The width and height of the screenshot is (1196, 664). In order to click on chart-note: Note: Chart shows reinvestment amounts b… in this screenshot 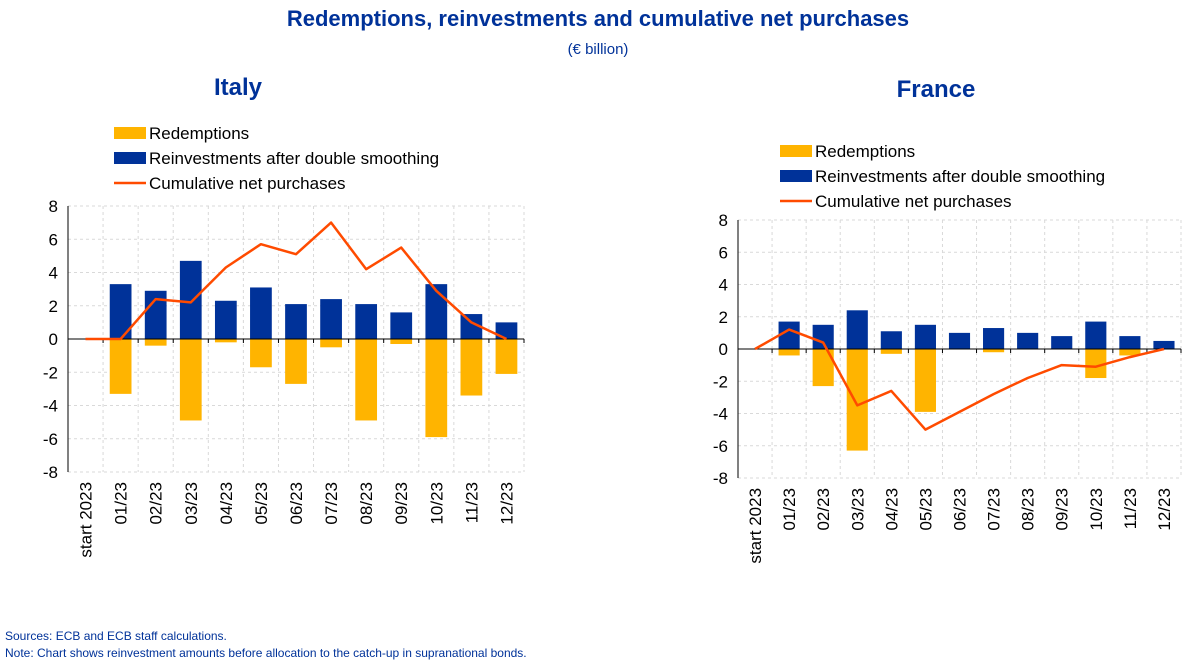, I will do `click(266, 653)`.